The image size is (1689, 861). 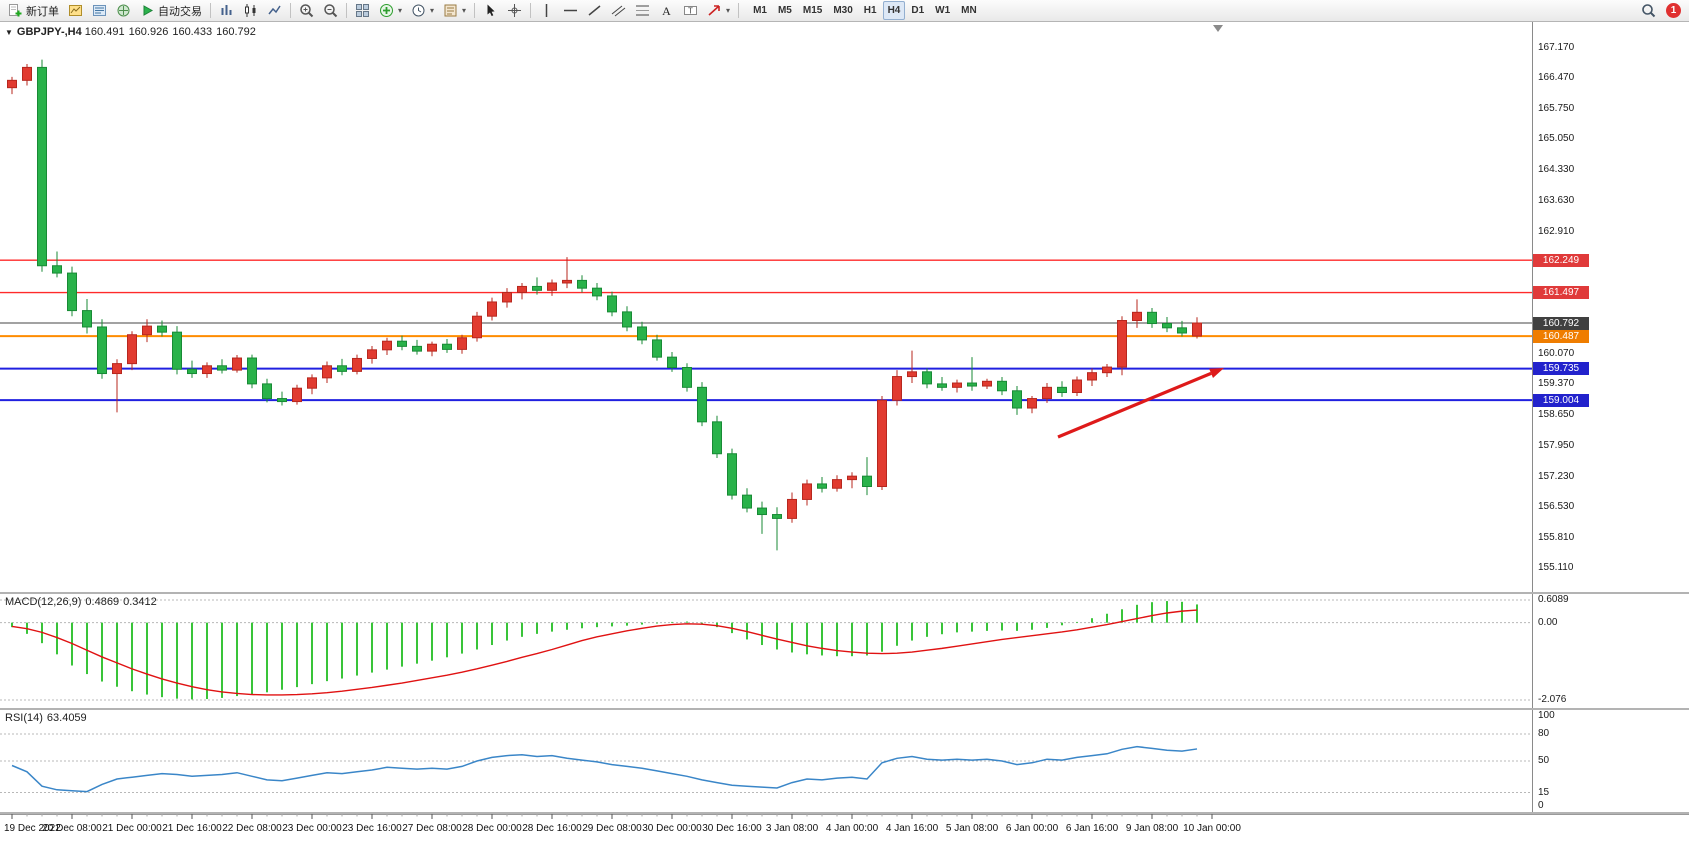 What do you see at coordinates (99, 10) in the screenshot?
I see `market-watch-button` at bounding box center [99, 10].